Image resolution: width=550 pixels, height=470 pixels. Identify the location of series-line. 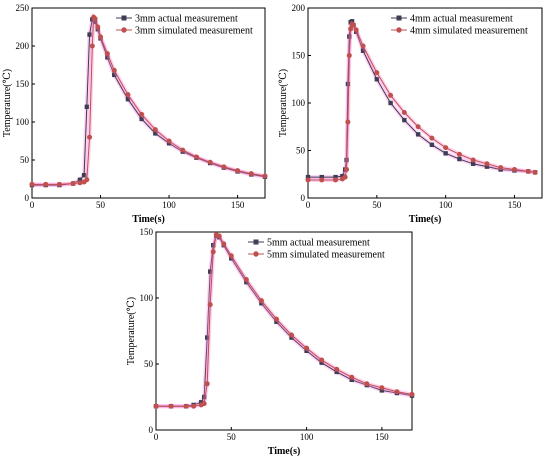
(422, 102).